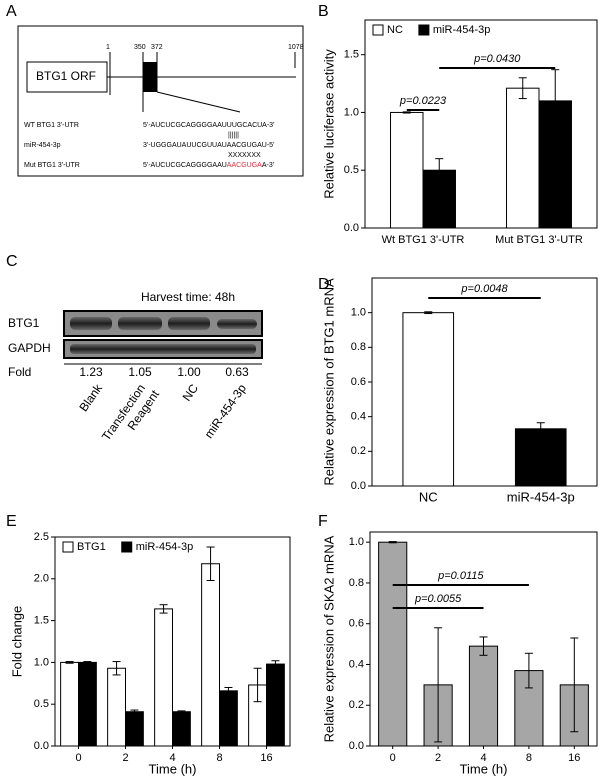  I want to click on position: 1, so click(108, 47).